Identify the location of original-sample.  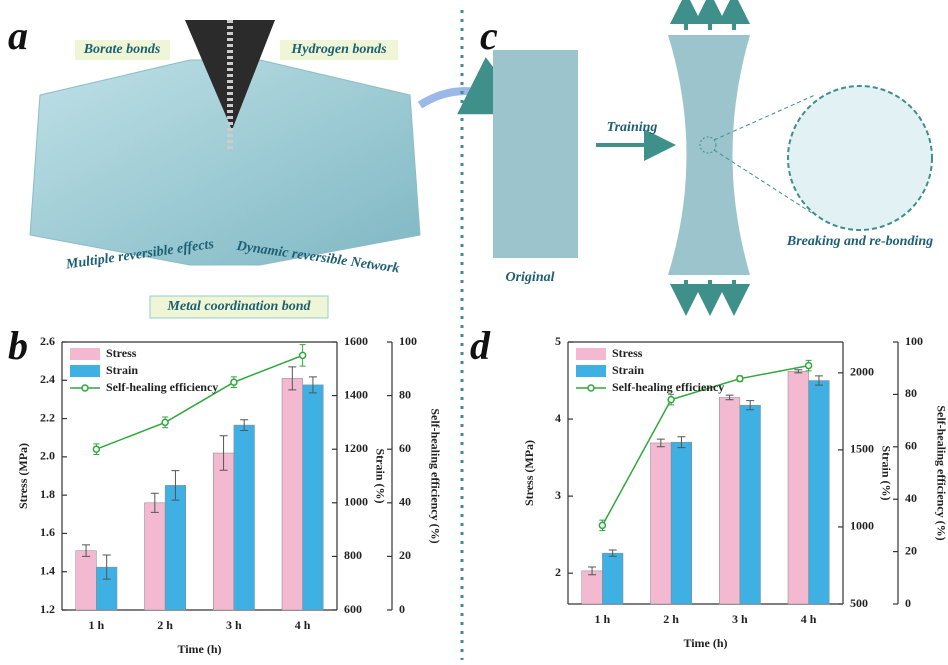
(535, 154).